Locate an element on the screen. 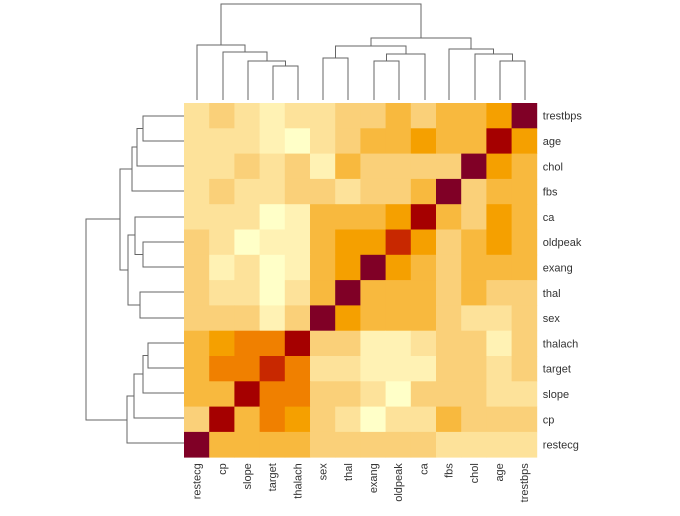 This screenshot has height=516, width=680. heatmap-cell-age-trestbps is located at coordinates (524, 141).